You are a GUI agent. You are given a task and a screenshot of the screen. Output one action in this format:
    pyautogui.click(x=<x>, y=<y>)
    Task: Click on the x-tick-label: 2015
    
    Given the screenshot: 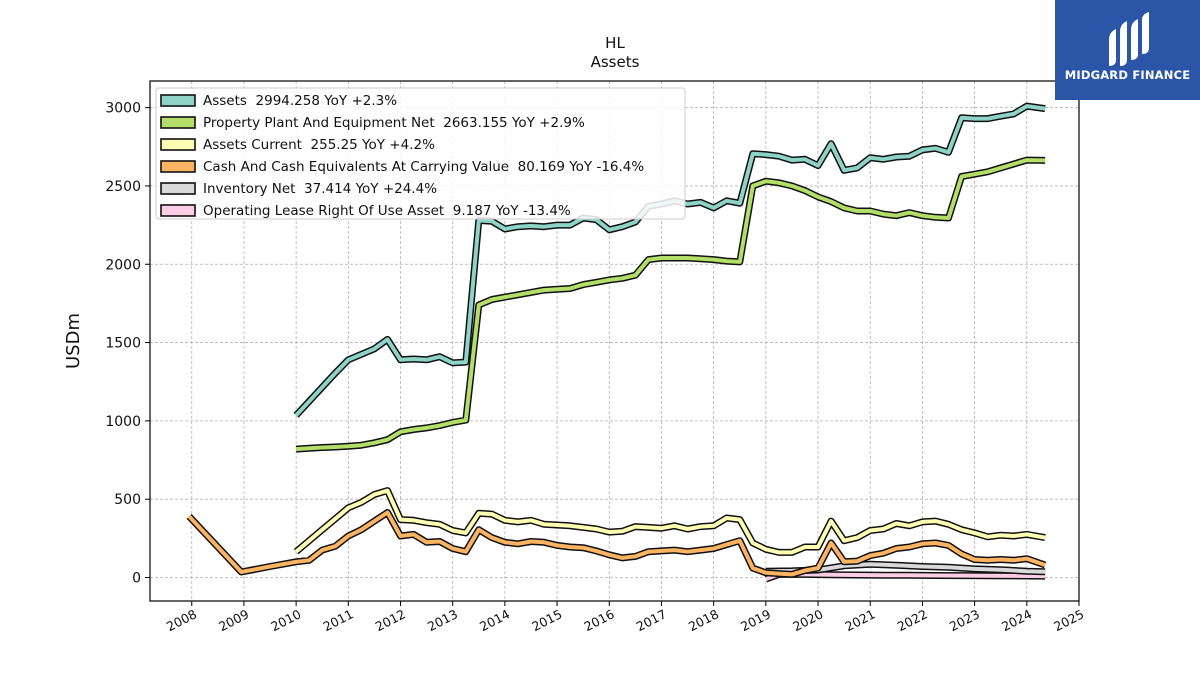 What is the action you would take?
    pyautogui.click(x=546, y=620)
    